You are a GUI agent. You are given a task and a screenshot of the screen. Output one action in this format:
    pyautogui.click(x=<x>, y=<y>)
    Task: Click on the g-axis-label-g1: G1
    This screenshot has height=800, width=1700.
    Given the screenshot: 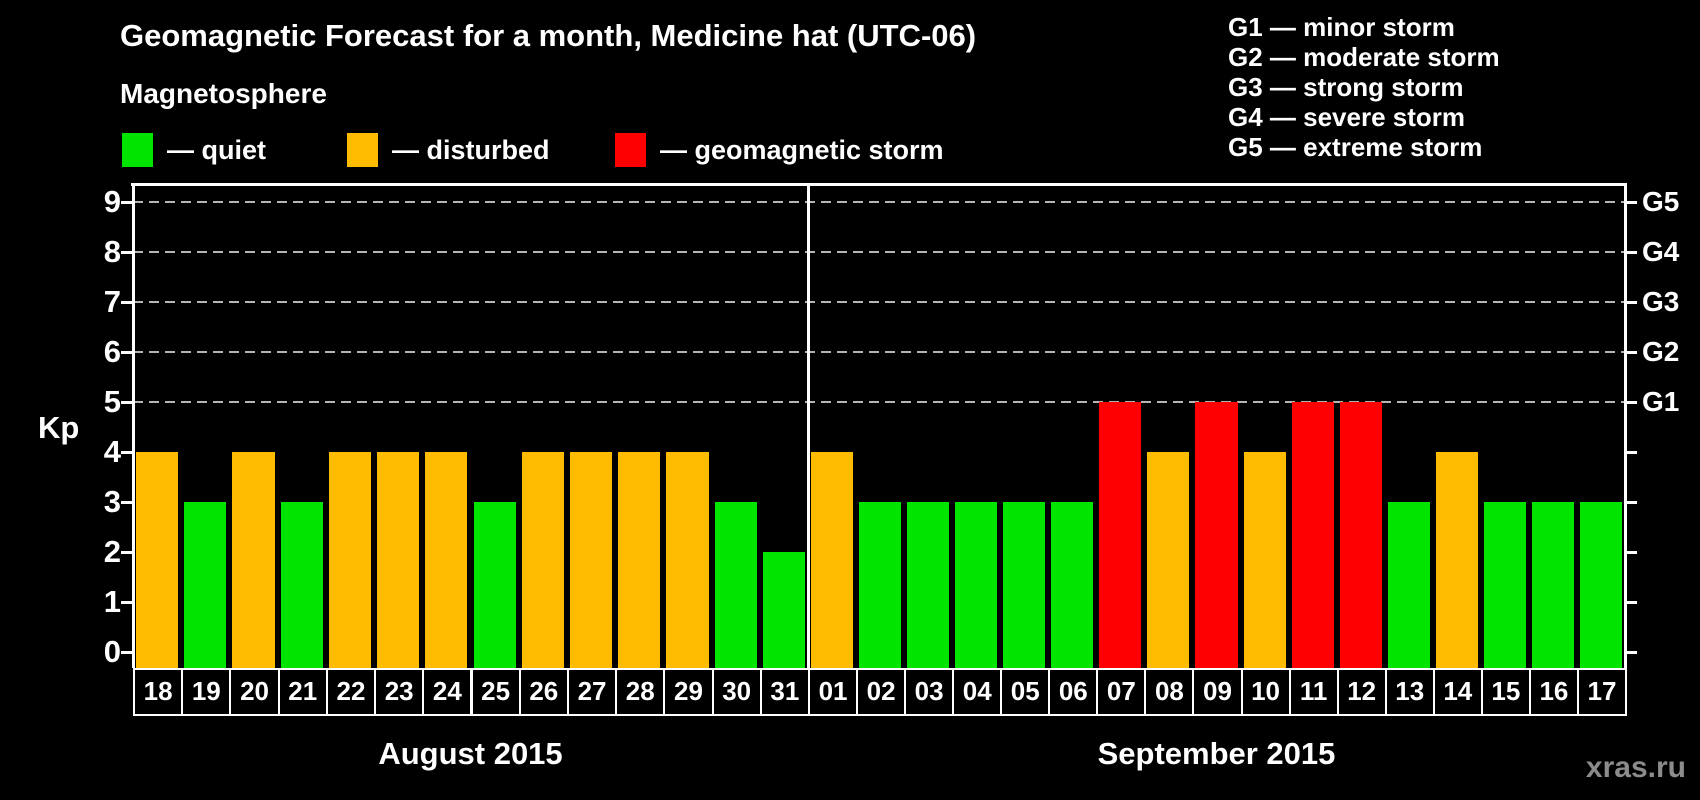 What is the action you would take?
    pyautogui.click(x=1661, y=401)
    